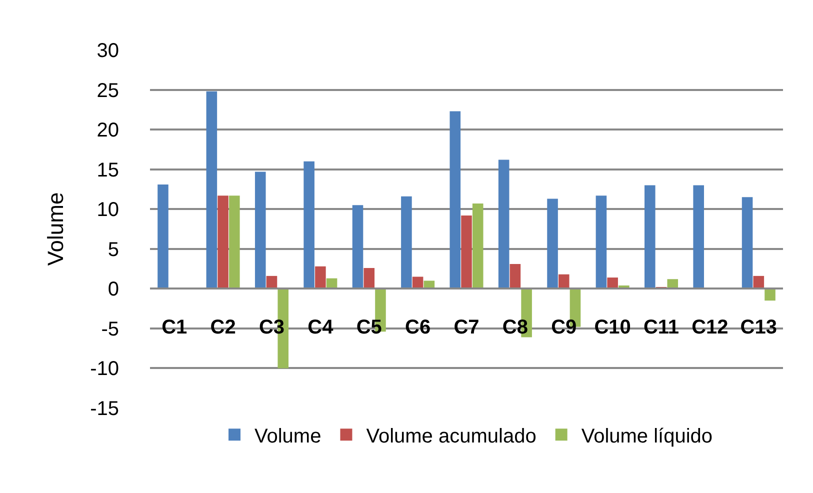  Describe the element at coordinates (288, 436) in the screenshot. I see `legend-label: Volume` at that location.